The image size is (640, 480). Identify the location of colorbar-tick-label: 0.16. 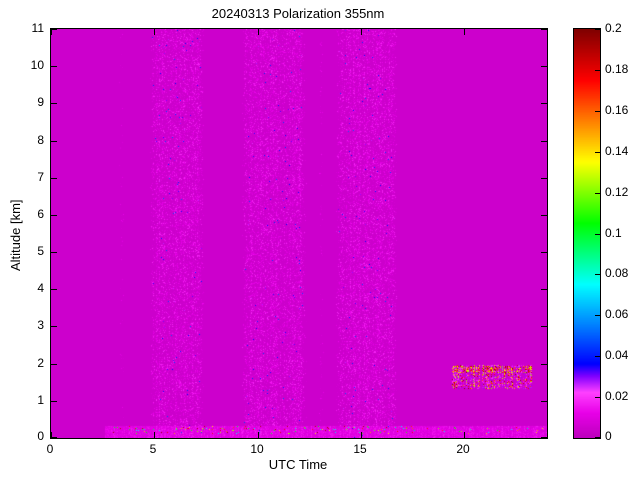
(617, 110).